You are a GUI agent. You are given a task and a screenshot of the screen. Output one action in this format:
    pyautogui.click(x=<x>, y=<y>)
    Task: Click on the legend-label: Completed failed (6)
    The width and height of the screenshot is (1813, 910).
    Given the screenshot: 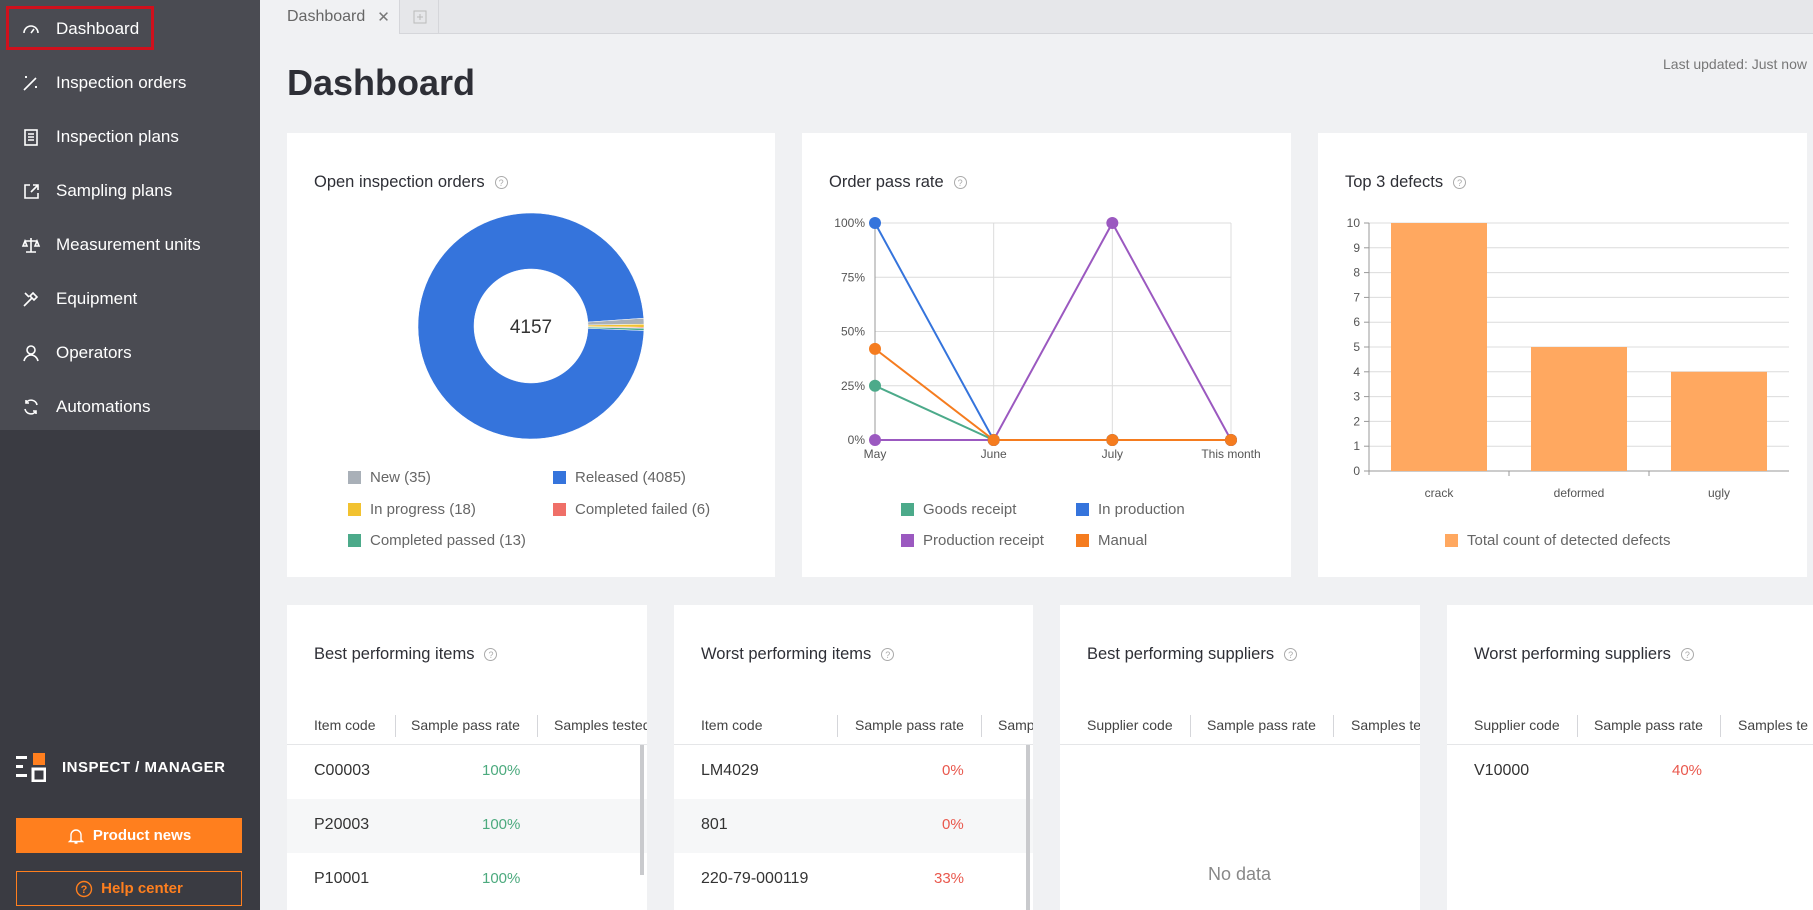 What is the action you would take?
    pyautogui.click(x=643, y=509)
    